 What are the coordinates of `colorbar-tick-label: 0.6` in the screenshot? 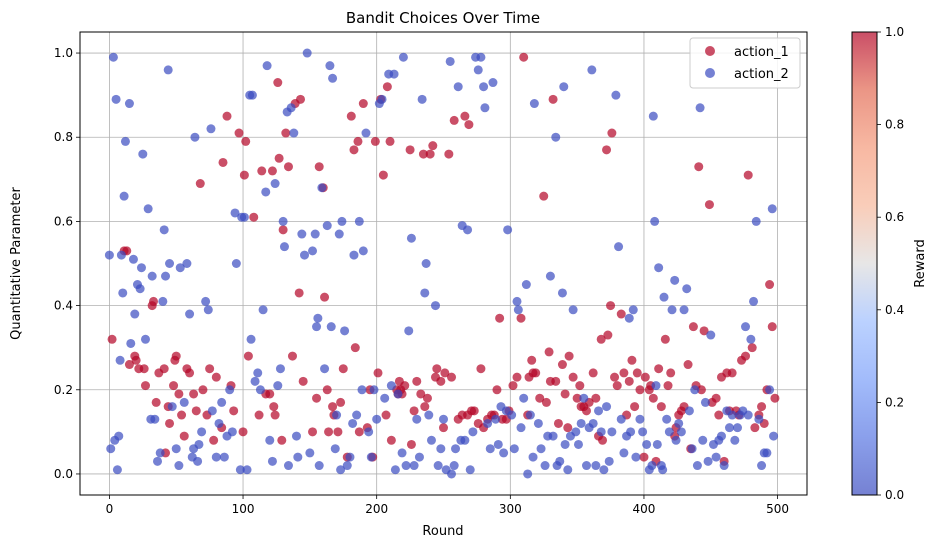 It's located at (894, 217).